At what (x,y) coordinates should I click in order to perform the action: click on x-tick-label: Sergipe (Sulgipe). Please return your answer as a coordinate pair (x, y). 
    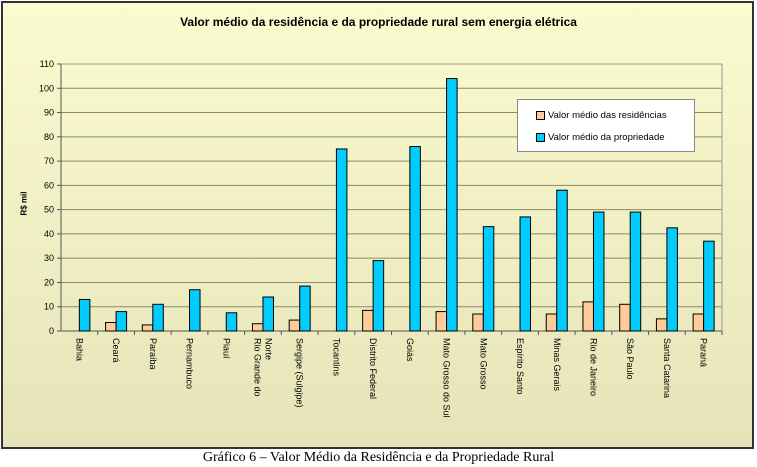
    Looking at the image, I should click on (300, 373).